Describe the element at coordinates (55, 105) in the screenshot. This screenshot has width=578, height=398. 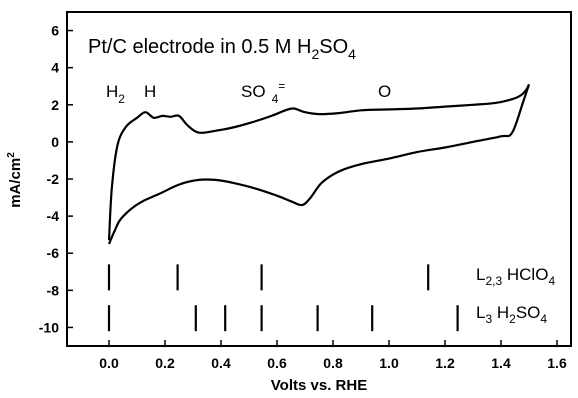
I see `y-tick-label: 2` at that location.